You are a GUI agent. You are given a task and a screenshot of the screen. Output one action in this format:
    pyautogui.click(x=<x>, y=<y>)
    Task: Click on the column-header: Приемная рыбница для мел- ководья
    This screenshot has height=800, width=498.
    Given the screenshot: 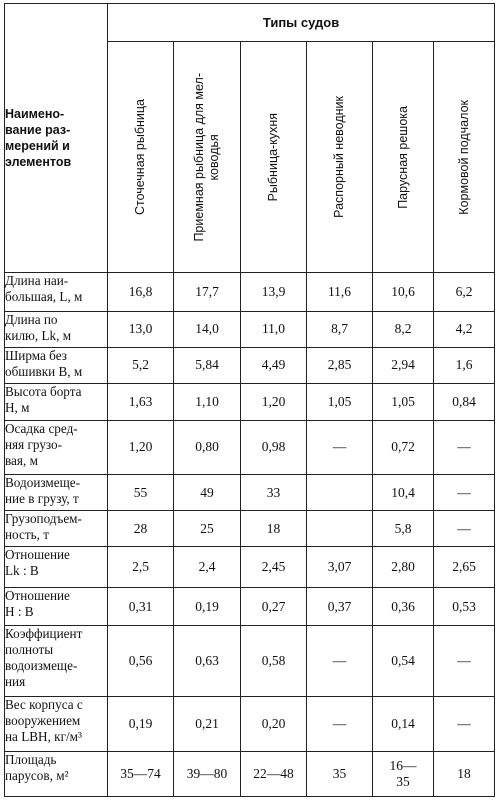 What is the action you would take?
    pyautogui.click(x=207, y=157)
    